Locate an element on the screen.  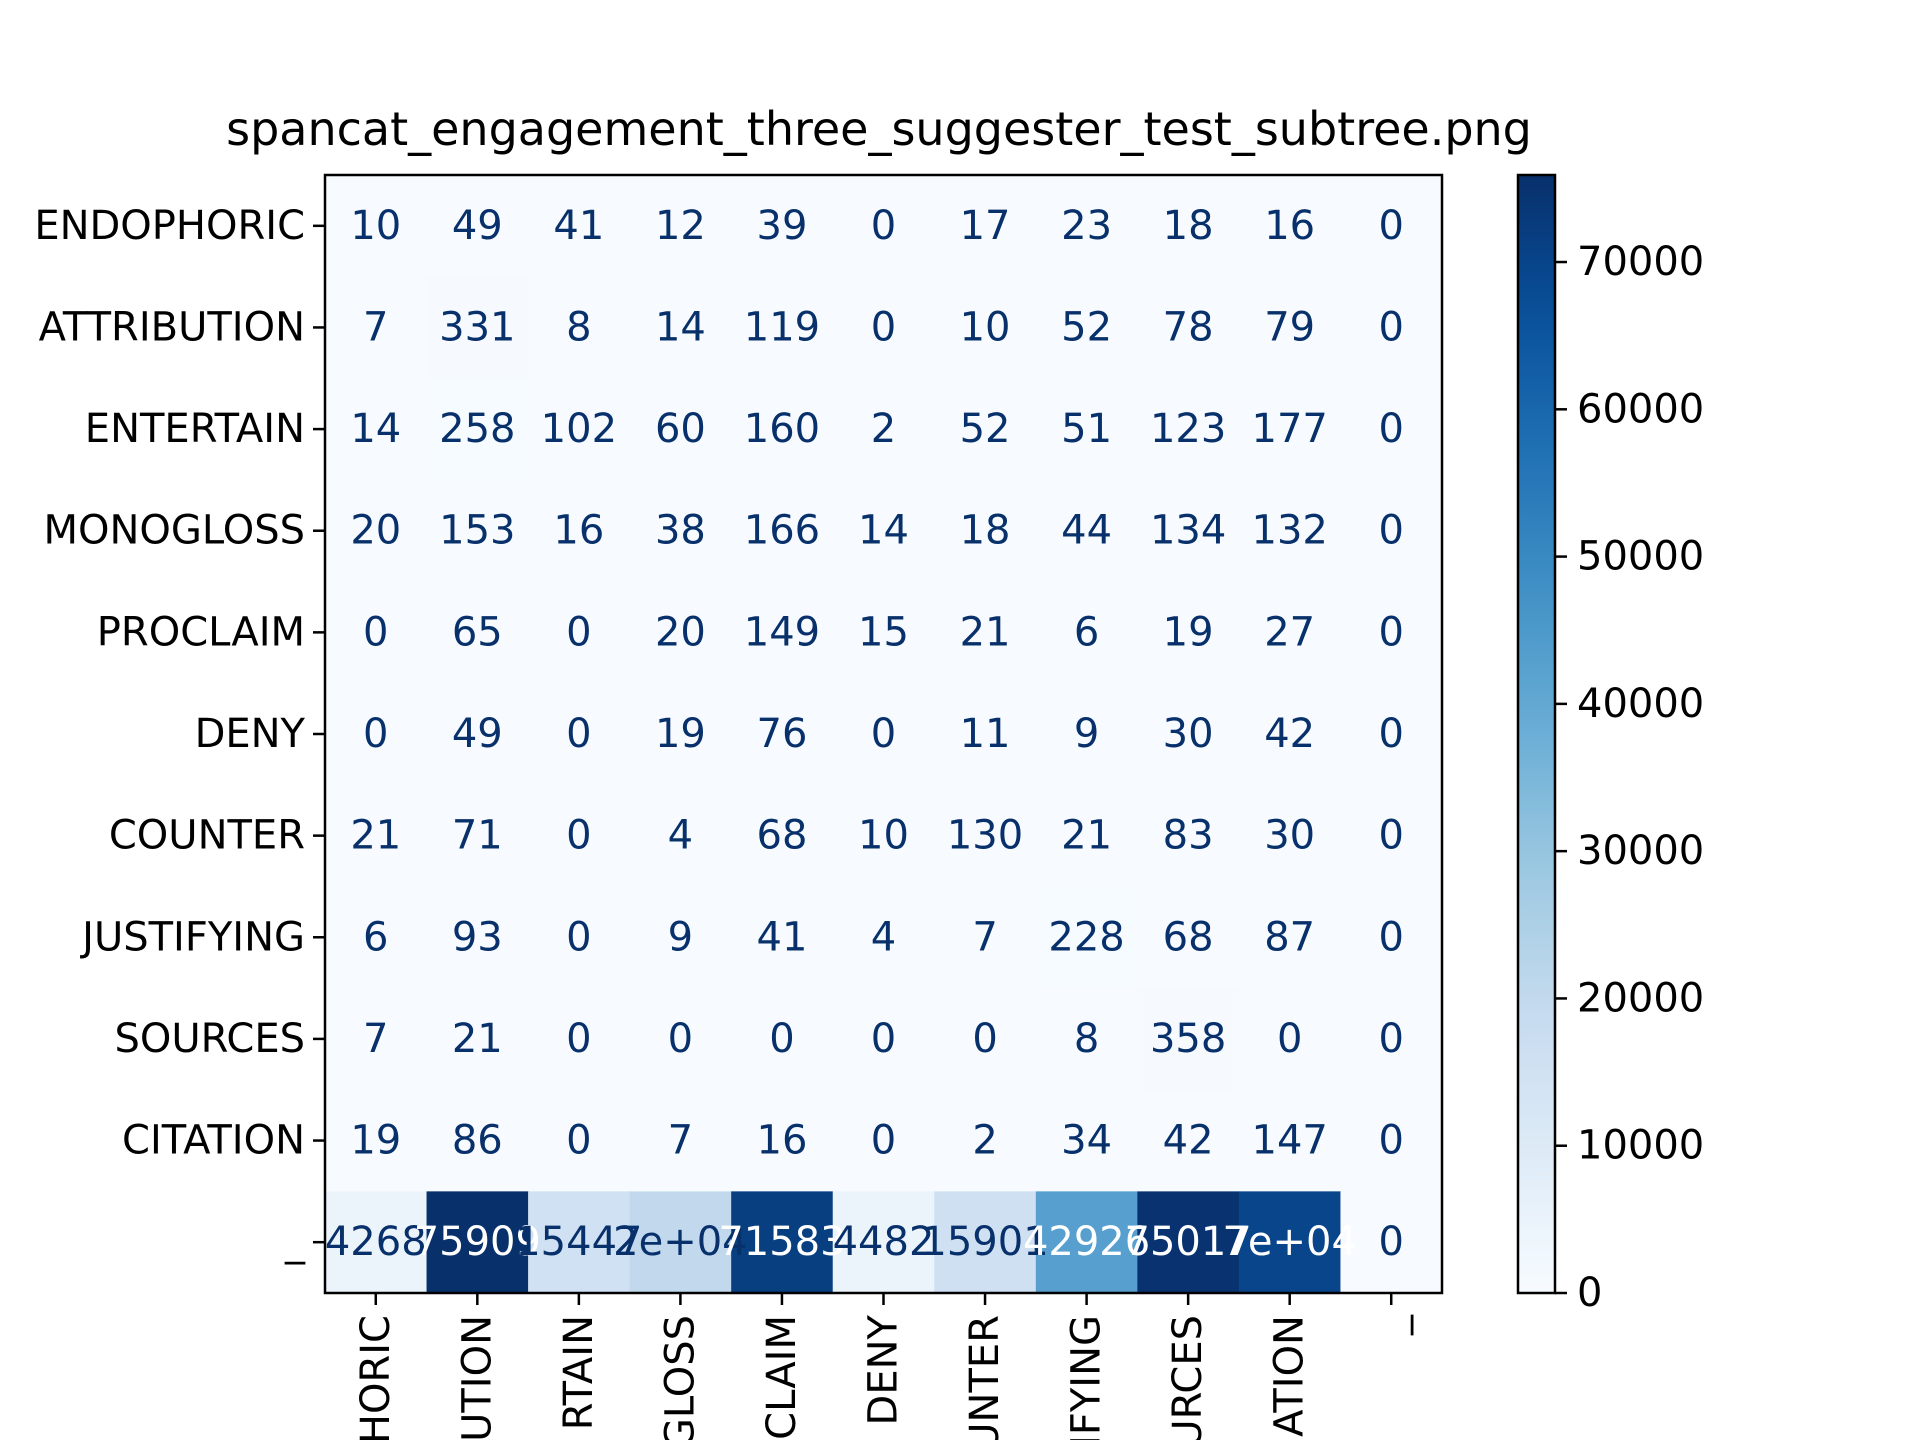
cell-value-label: 71 is located at coordinates (477, 836).